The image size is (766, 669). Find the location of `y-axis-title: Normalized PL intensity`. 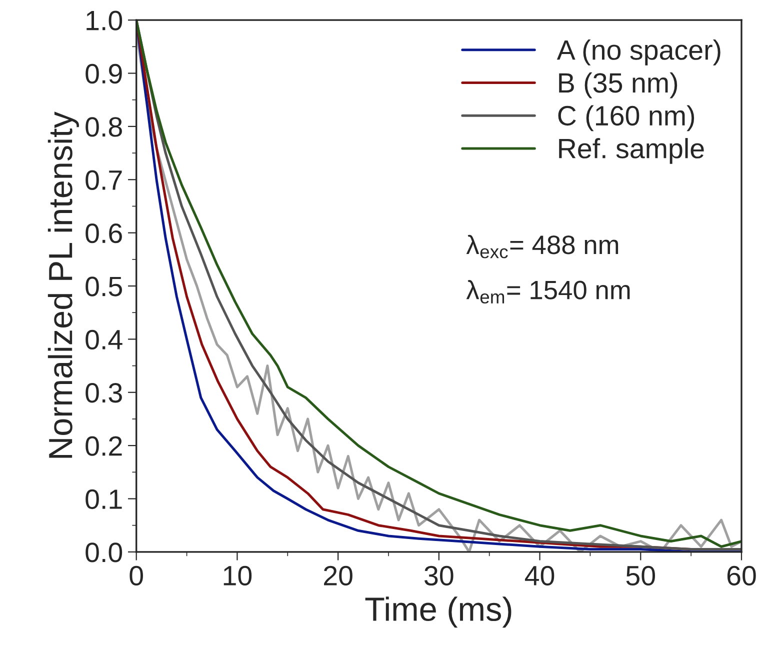

y-axis-title: Normalized PL intensity is located at coordinates (63, 285).